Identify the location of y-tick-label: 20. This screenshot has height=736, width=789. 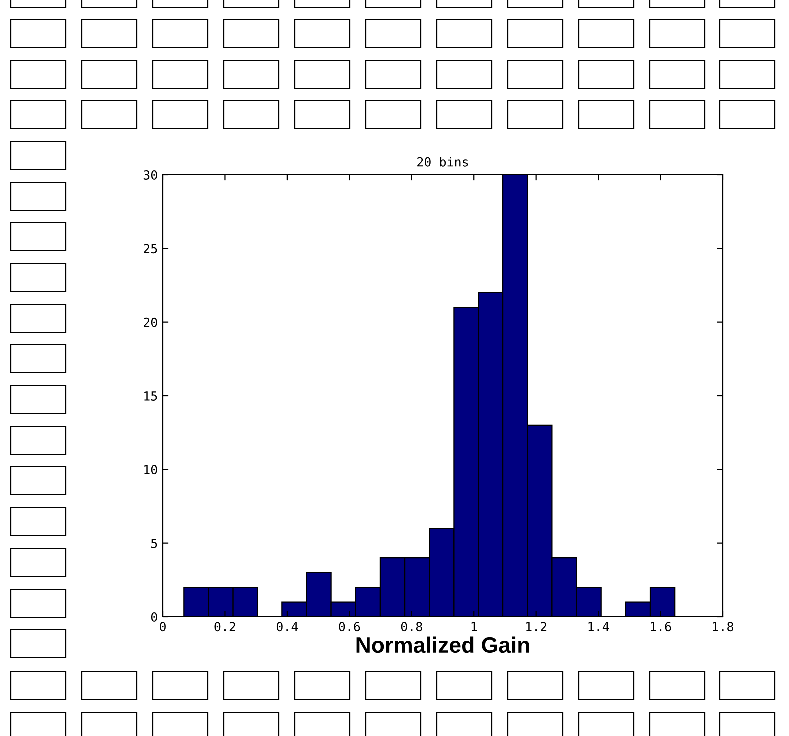
(151, 323).